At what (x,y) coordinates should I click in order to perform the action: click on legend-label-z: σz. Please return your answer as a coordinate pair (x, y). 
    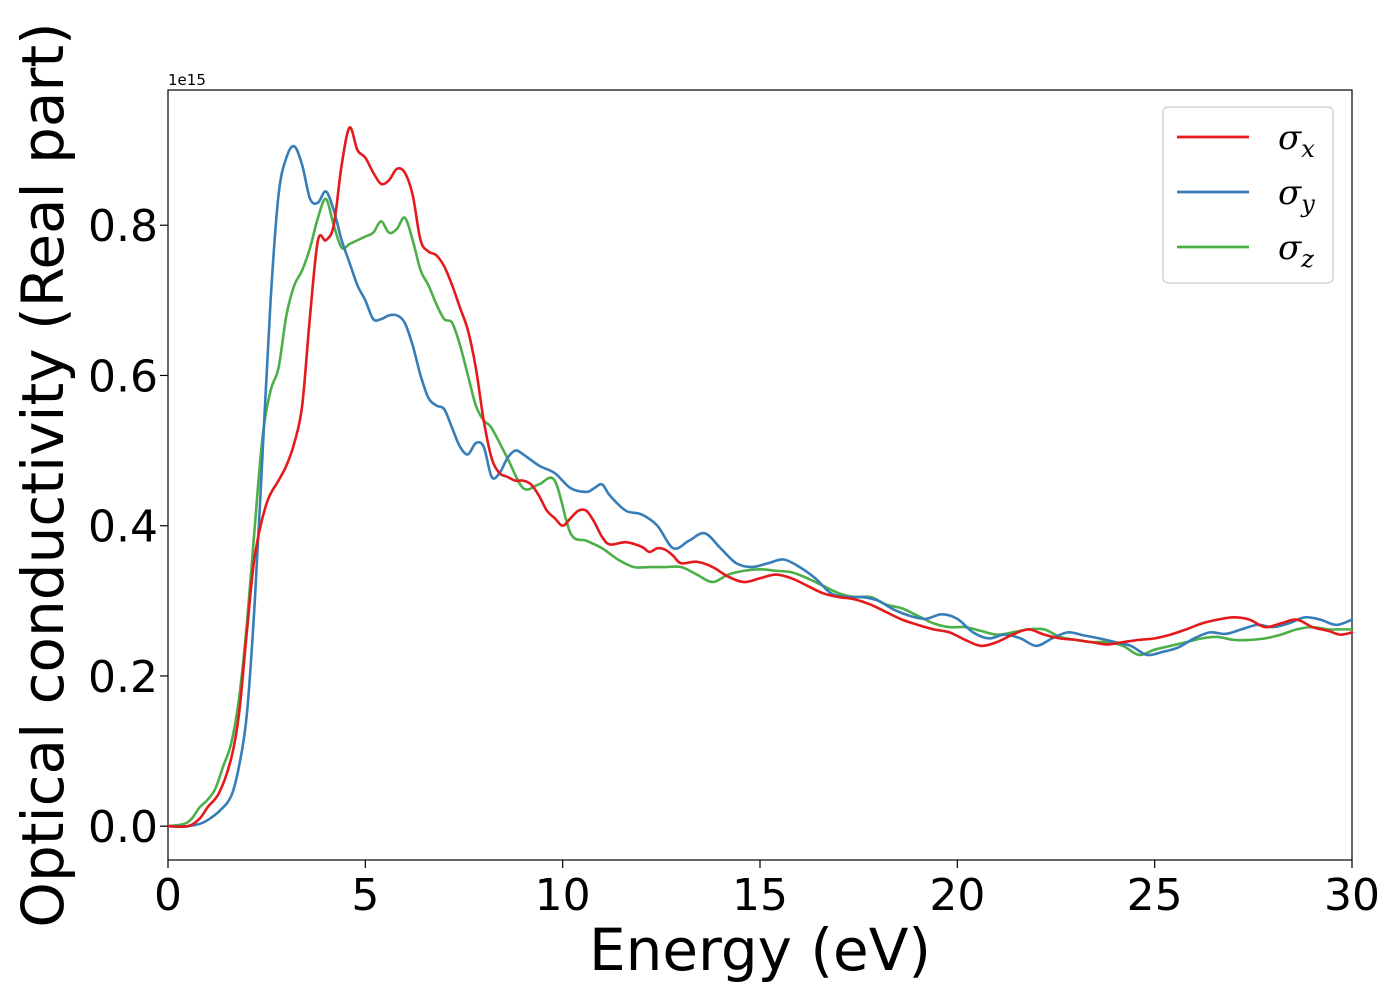
    Looking at the image, I should click on (1296, 250).